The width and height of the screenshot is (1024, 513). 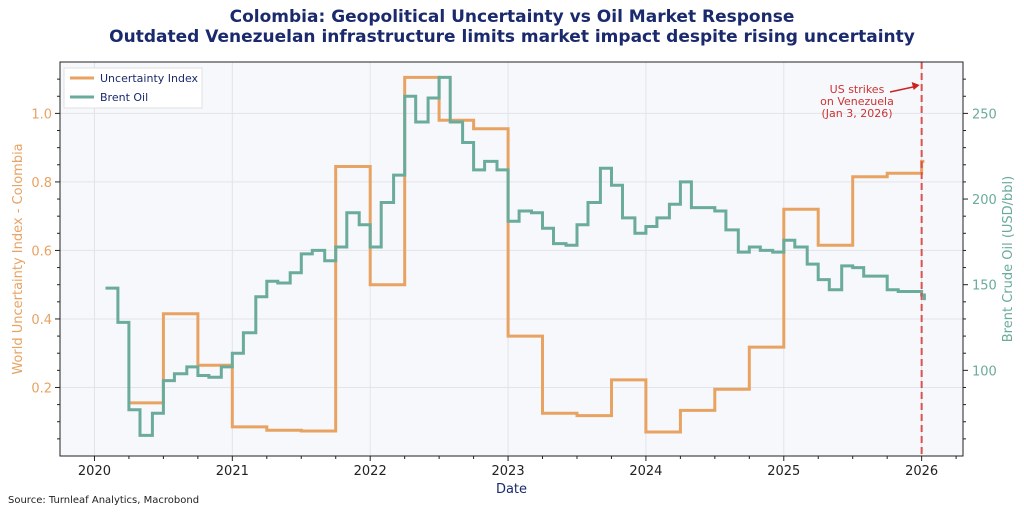 I want to click on y-axis-left-label: World Uncertainty Index - Colombia, so click(x=18, y=258).